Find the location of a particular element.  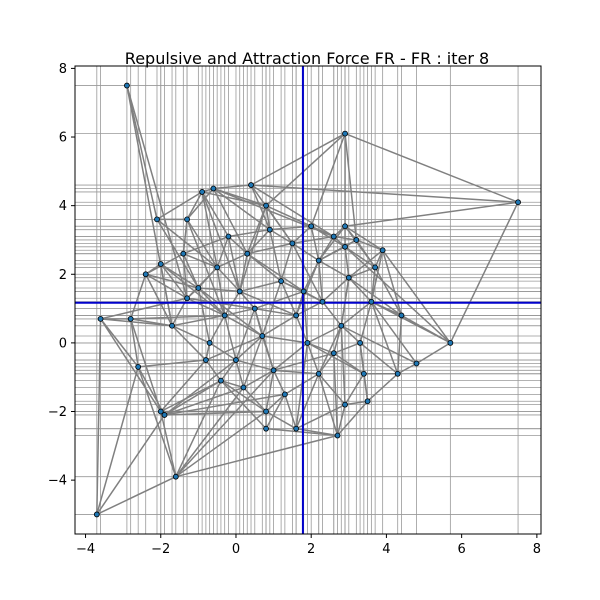

x-tick-label-4: 4 is located at coordinates (386, 549).